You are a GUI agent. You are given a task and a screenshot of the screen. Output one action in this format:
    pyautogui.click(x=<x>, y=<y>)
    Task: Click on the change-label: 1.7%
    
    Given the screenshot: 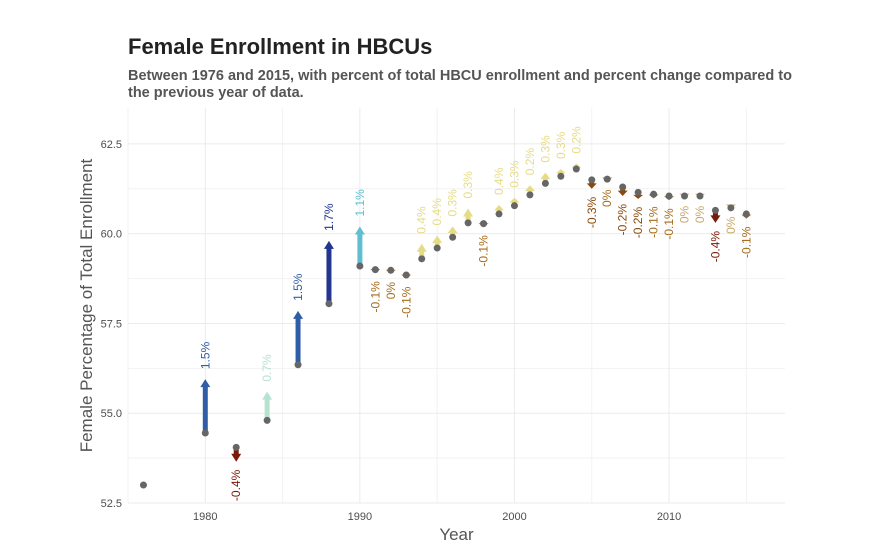 What is the action you would take?
    pyautogui.click(x=329, y=217)
    